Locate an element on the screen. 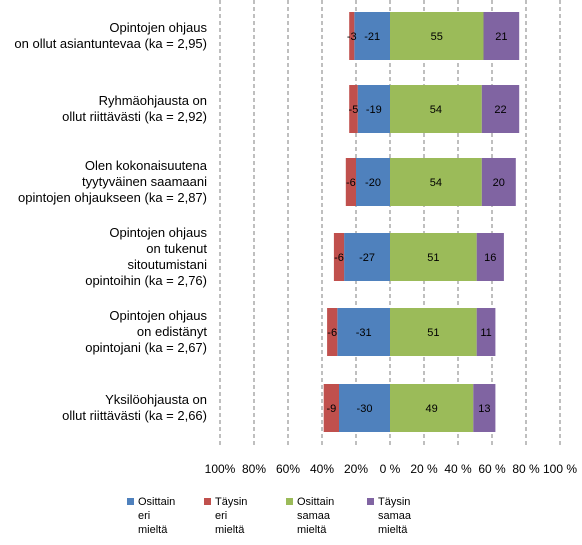 This screenshot has height=545, width=582. data-label: 13 is located at coordinates (484, 409).